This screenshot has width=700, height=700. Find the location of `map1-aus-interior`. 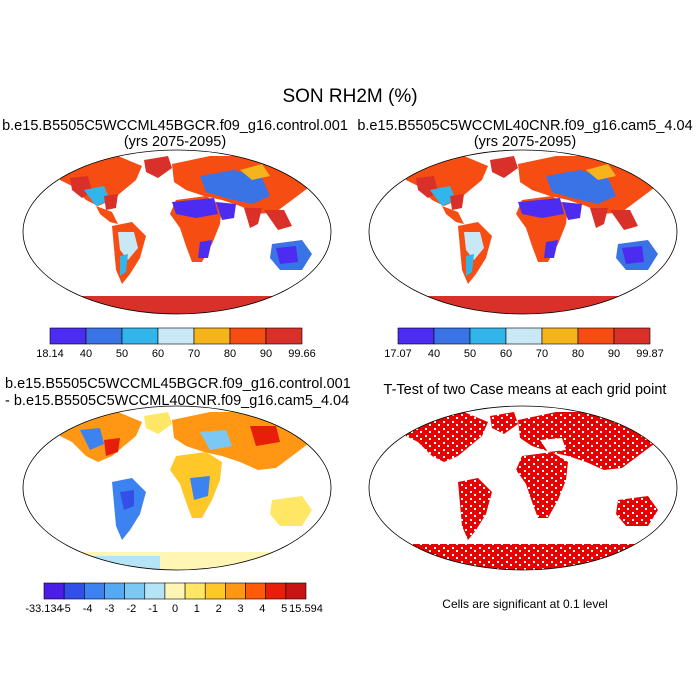

map1-aus-interior is located at coordinates (287, 255).